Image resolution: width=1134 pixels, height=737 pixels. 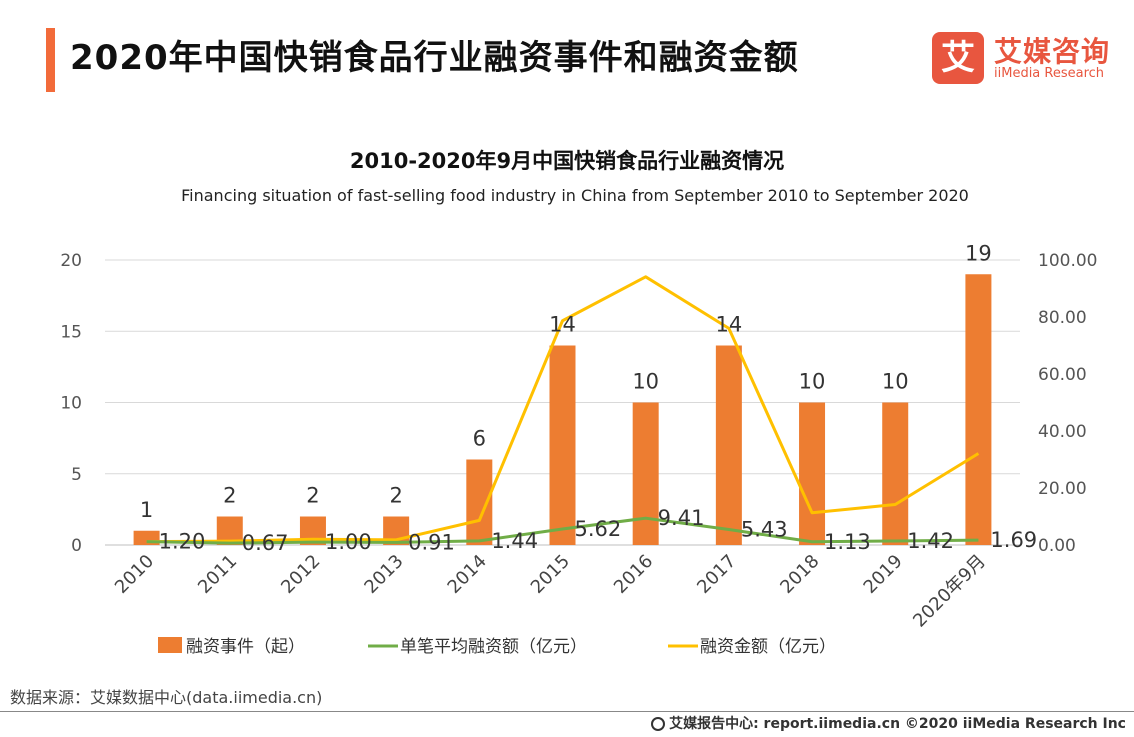 What do you see at coordinates (146, 510) in the screenshot?
I see `bar-data-label: 1` at bounding box center [146, 510].